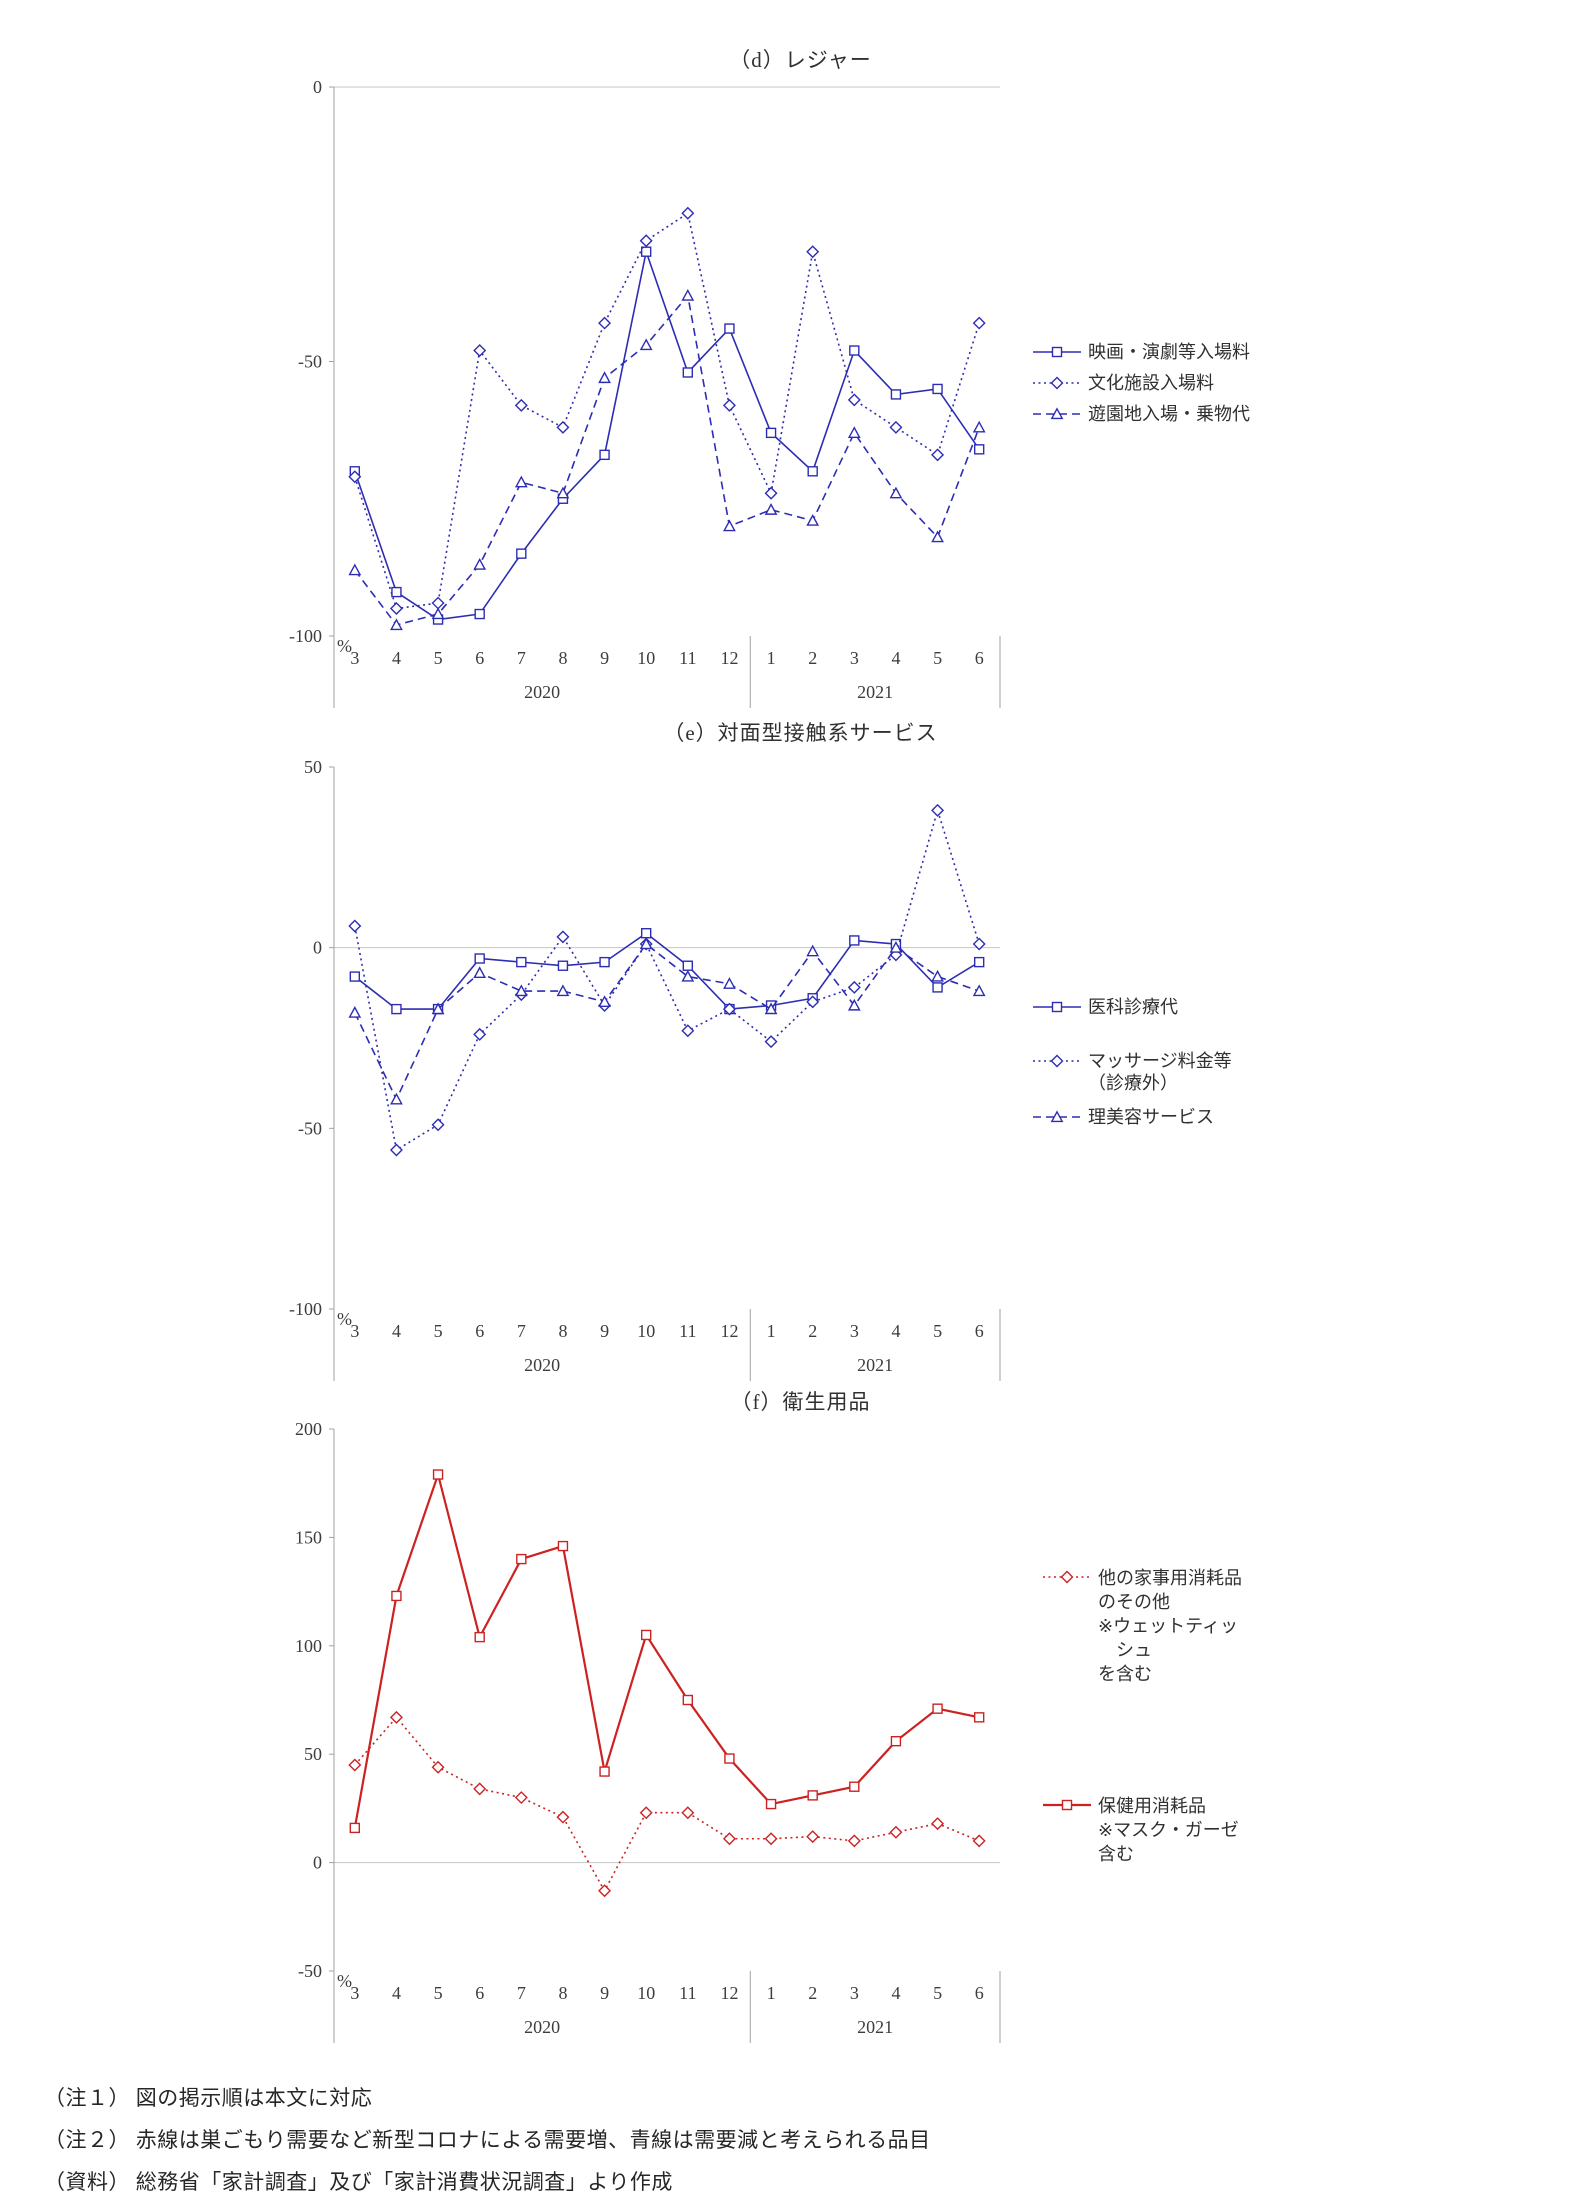  Describe the element at coordinates (800, 60) in the screenshot. I see `chart-d-title: （d）レジャー` at that location.